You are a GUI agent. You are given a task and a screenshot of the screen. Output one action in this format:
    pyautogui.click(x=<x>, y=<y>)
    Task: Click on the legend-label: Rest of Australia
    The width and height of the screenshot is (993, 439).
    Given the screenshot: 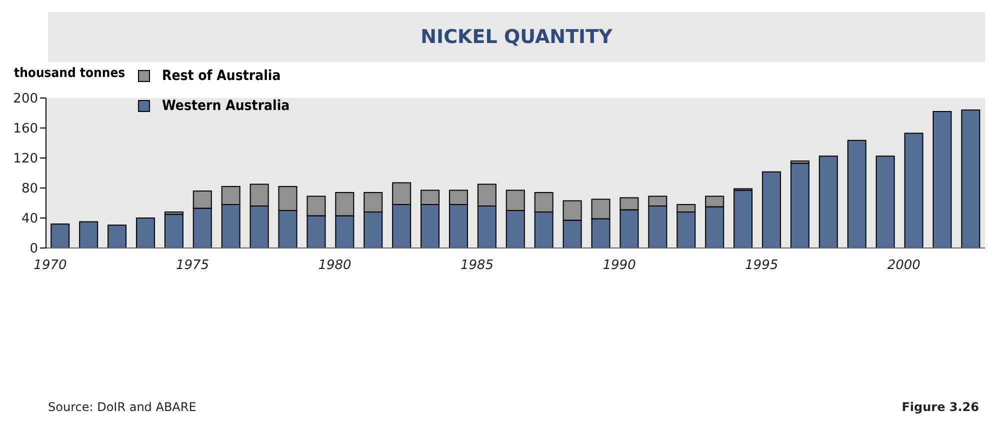 What is the action you would take?
    pyautogui.click(x=221, y=76)
    